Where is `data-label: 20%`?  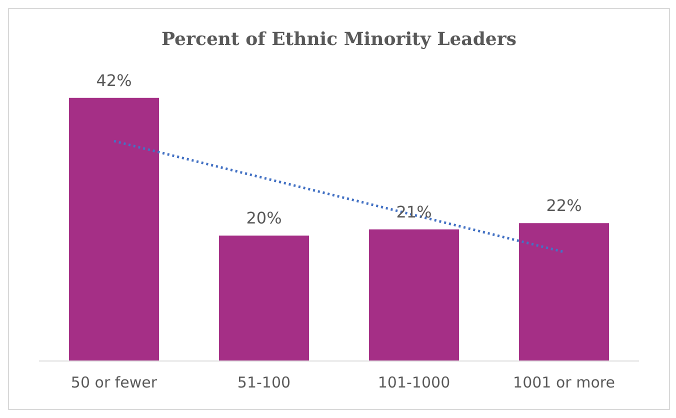 data-label: 20% is located at coordinates (264, 218).